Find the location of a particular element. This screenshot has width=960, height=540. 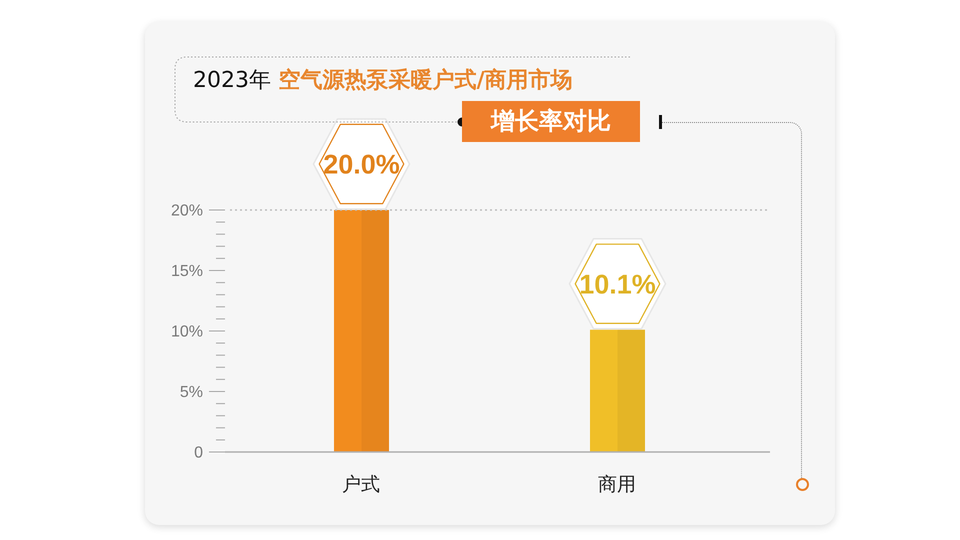

y-tick-label: 20% is located at coordinates (186, 211).